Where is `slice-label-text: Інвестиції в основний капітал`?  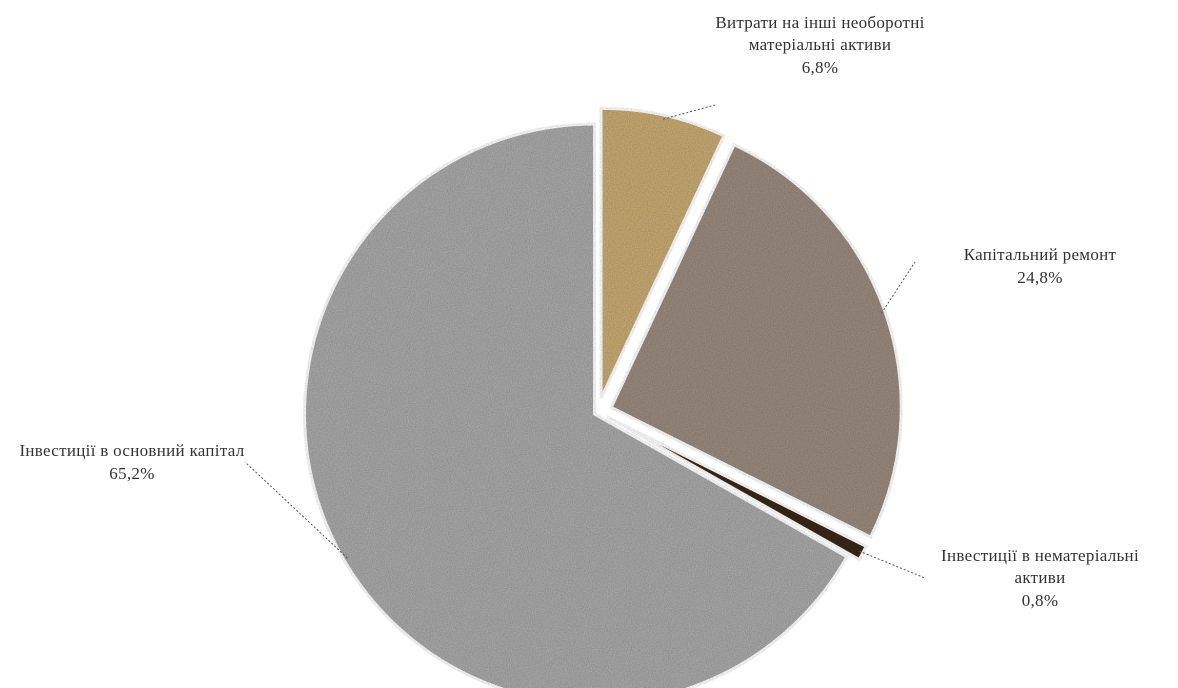
slice-label-text: Інвестиції в основний капітал is located at coordinates (132, 450).